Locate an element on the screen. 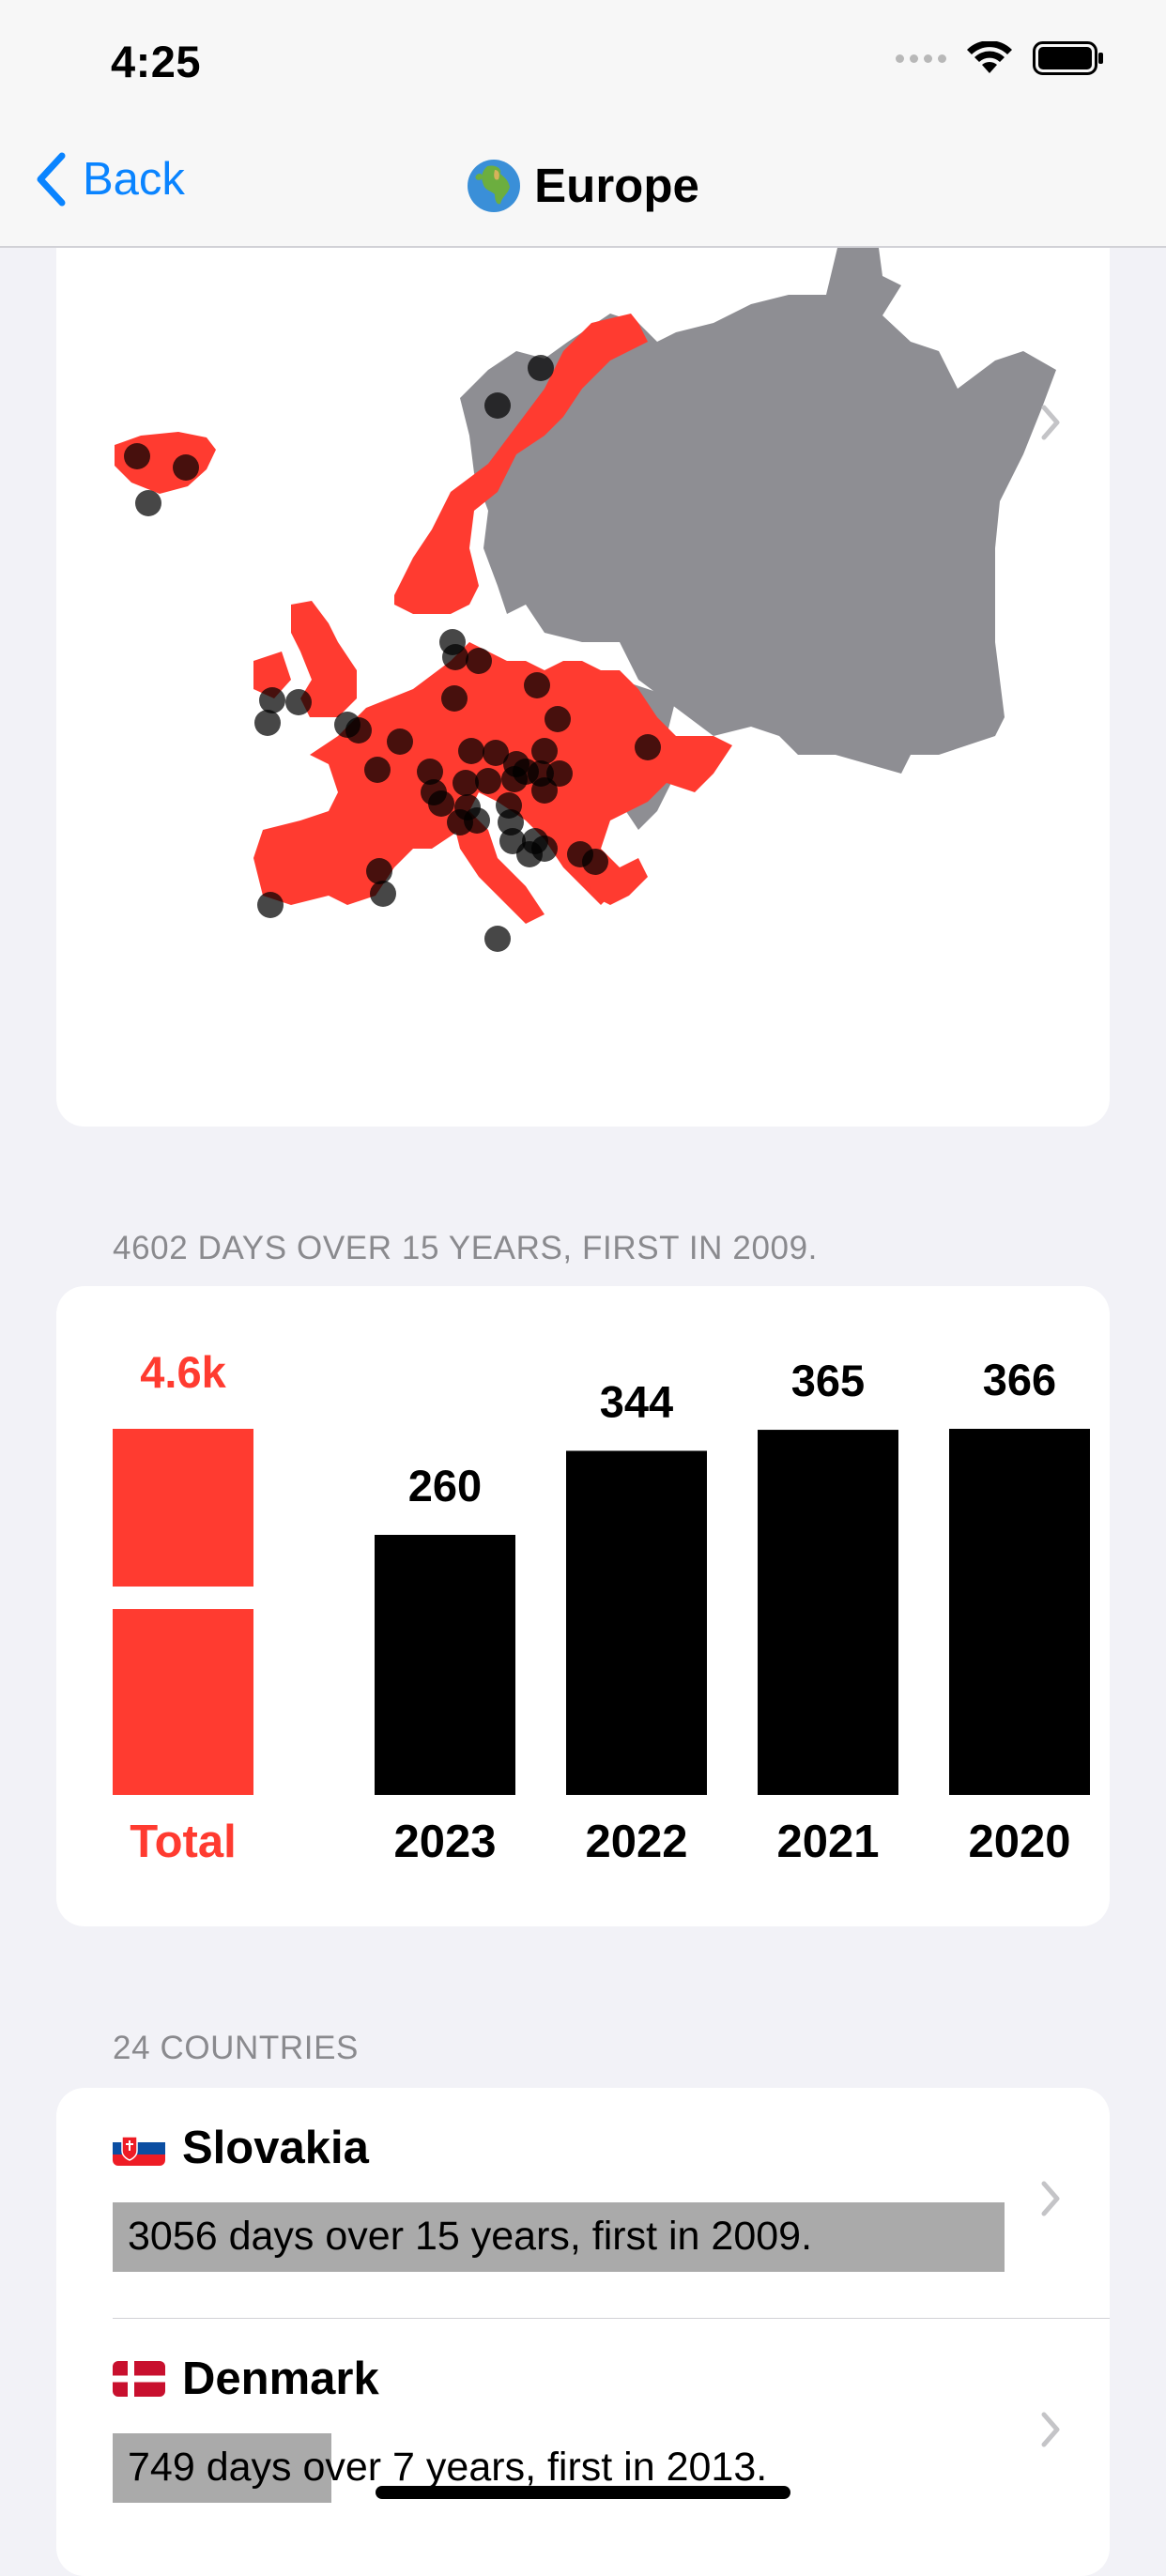 Image resolution: width=1166 pixels, height=2576 pixels. navigation-bar: Back Europe is located at coordinates (583, 186).